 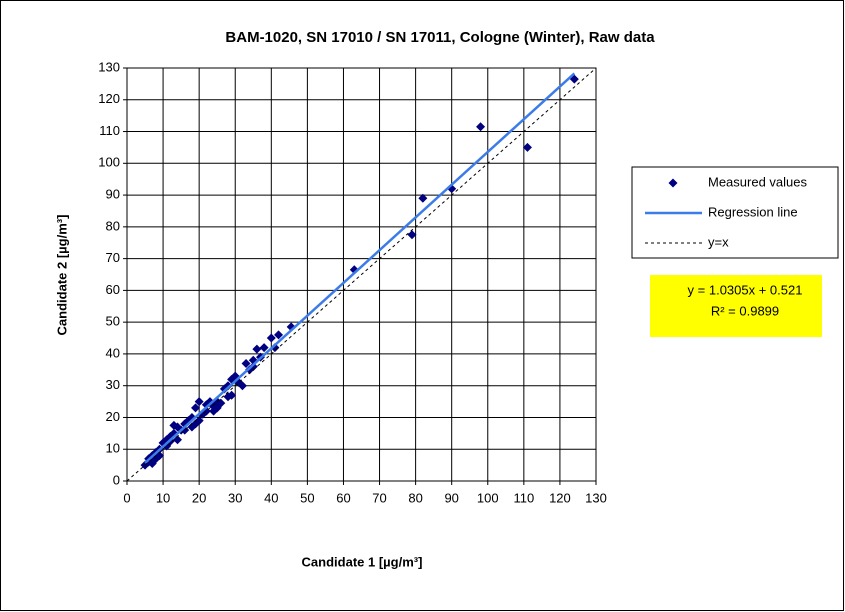 What do you see at coordinates (113, 289) in the screenshot?
I see `y-tick-label: 60` at bounding box center [113, 289].